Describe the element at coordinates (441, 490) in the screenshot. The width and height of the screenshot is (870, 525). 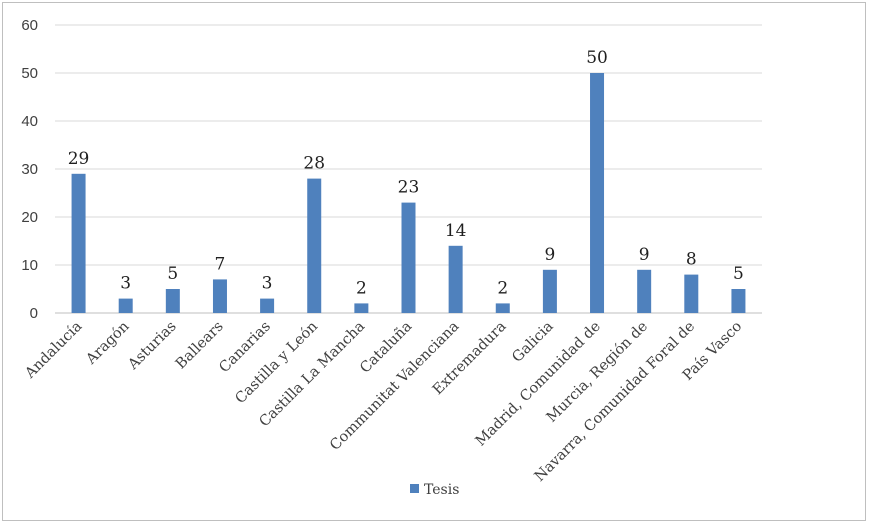
I see `legend-label: Tesis` at that location.